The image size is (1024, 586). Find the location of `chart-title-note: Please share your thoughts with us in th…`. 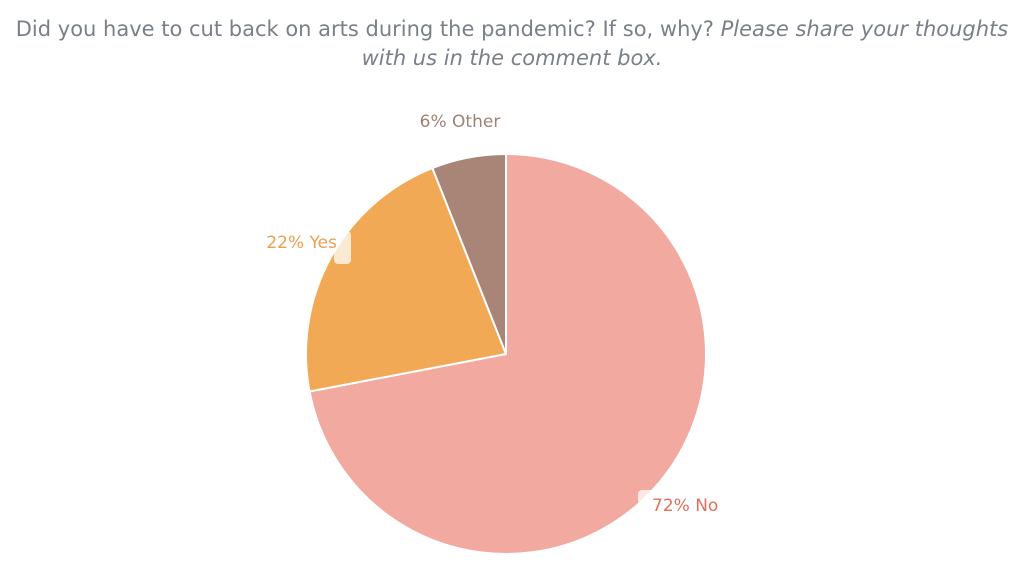

chart-title-note: Please share your thoughts with us in th… is located at coordinates (685, 43).